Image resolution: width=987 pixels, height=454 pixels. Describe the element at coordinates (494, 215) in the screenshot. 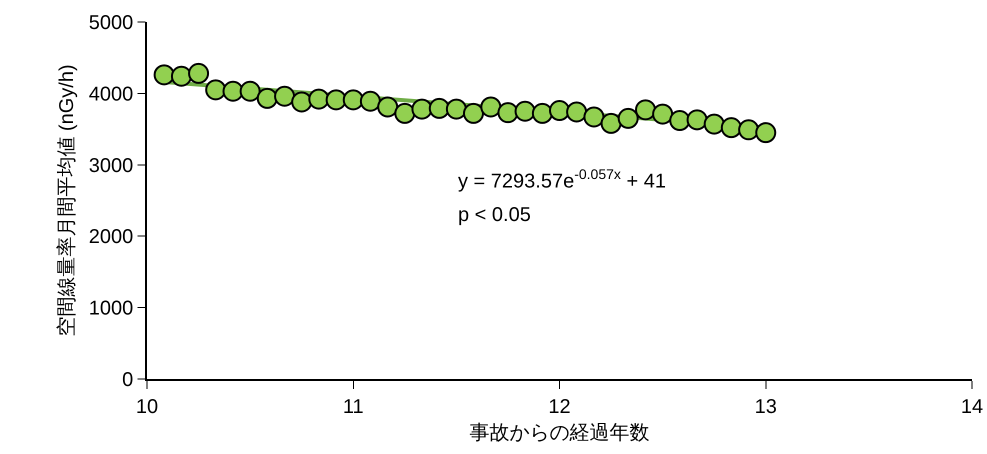

I see `annotation: p < 0.05` at that location.